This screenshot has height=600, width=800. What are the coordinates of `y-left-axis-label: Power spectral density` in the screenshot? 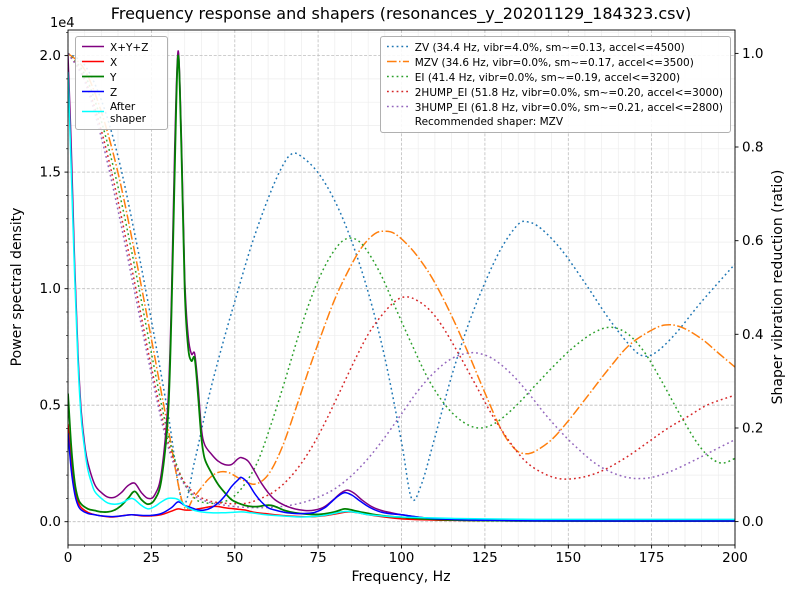 It's located at (17, 287).